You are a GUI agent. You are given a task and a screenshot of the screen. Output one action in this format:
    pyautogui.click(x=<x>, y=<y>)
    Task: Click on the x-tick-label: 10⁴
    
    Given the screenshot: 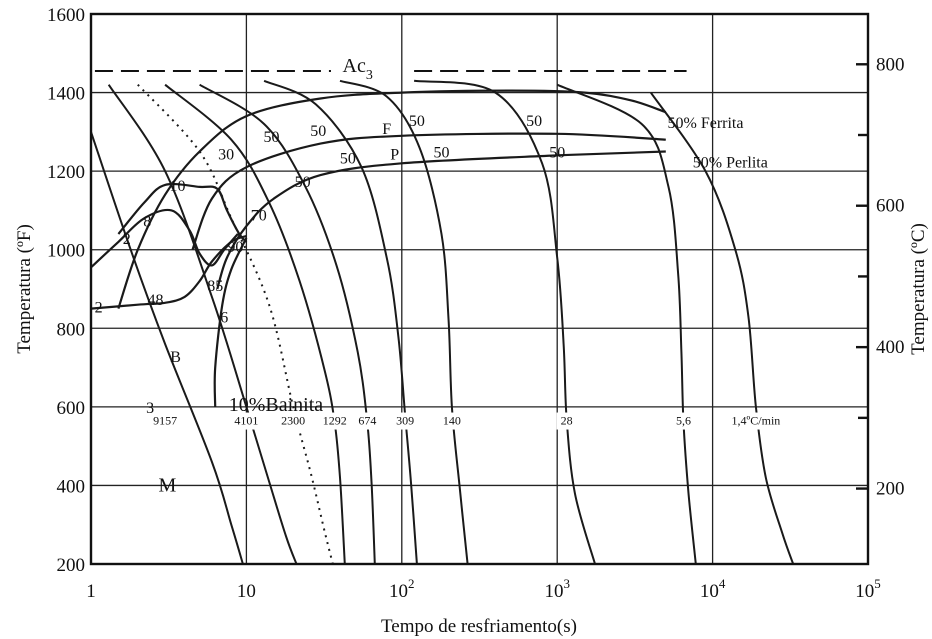 What is the action you would take?
    pyautogui.click(x=713, y=589)
    